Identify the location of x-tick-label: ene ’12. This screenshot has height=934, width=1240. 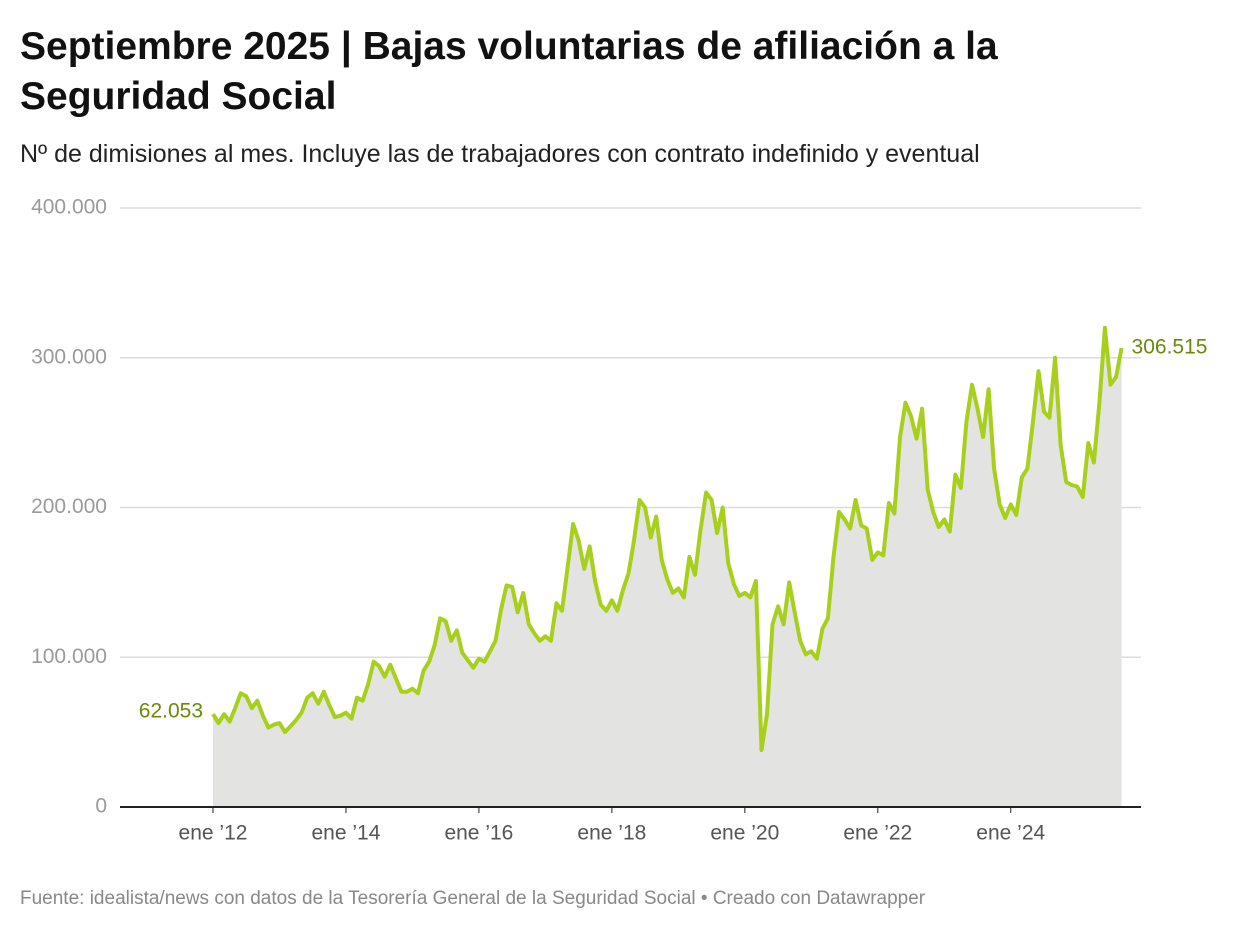
(213, 833).